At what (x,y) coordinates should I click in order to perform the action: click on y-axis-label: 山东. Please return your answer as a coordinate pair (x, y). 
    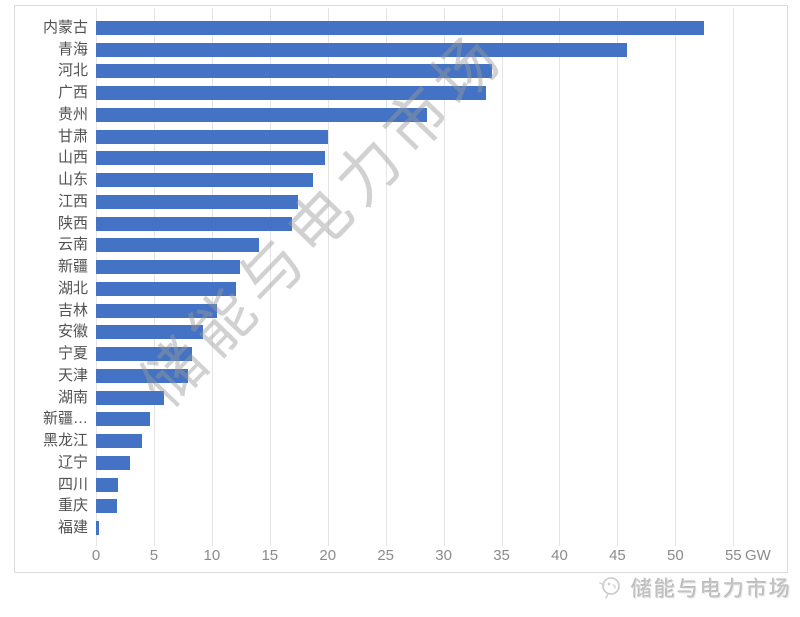
    Looking at the image, I should click on (72, 180).